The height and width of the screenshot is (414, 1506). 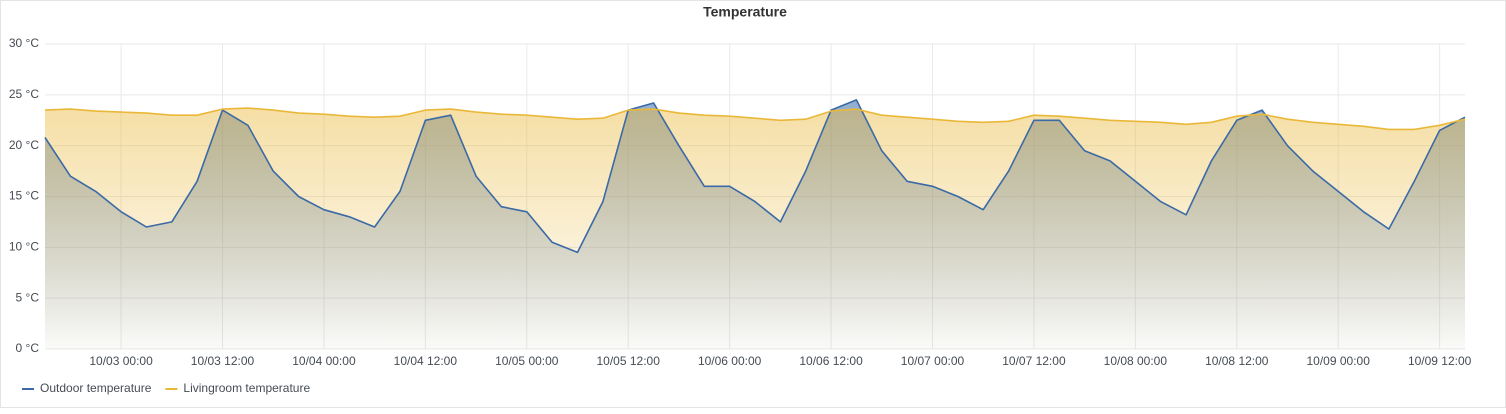 I want to click on x-tick-label: 10/03 00:00, so click(x=121, y=361).